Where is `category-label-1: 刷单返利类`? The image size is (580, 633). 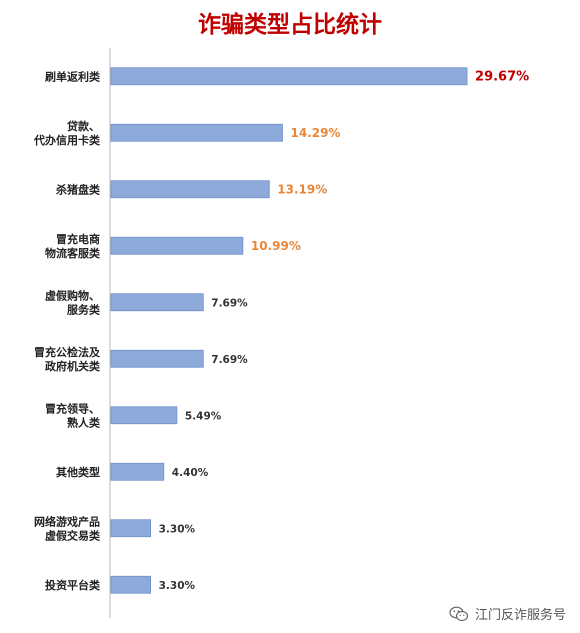 category-label-1: 刷单返利类 is located at coordinates (73, 76).